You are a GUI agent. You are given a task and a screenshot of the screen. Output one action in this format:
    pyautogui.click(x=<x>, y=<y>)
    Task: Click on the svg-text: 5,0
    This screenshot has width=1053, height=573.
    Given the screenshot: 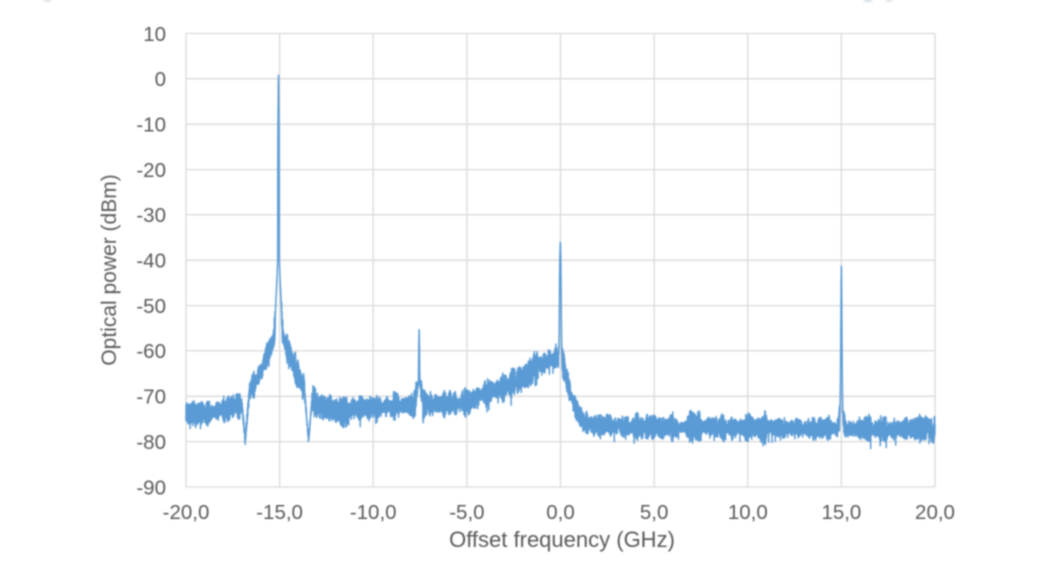 What is the action you would take?
    pyautogui.click(x=654, y=512)
    